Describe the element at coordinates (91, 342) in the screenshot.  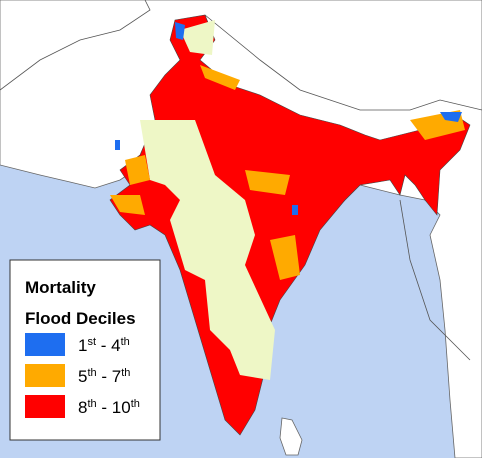
I see `label-superscript: st` at that location.